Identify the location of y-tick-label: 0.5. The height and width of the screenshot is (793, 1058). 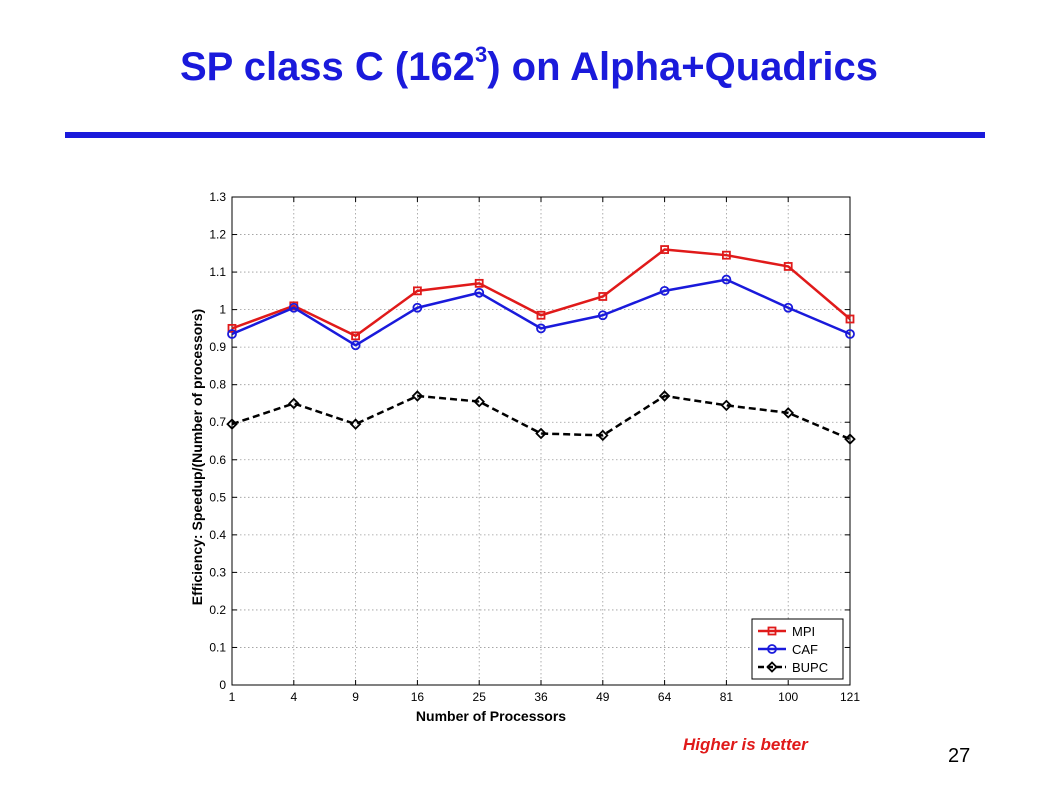
(217, 497).